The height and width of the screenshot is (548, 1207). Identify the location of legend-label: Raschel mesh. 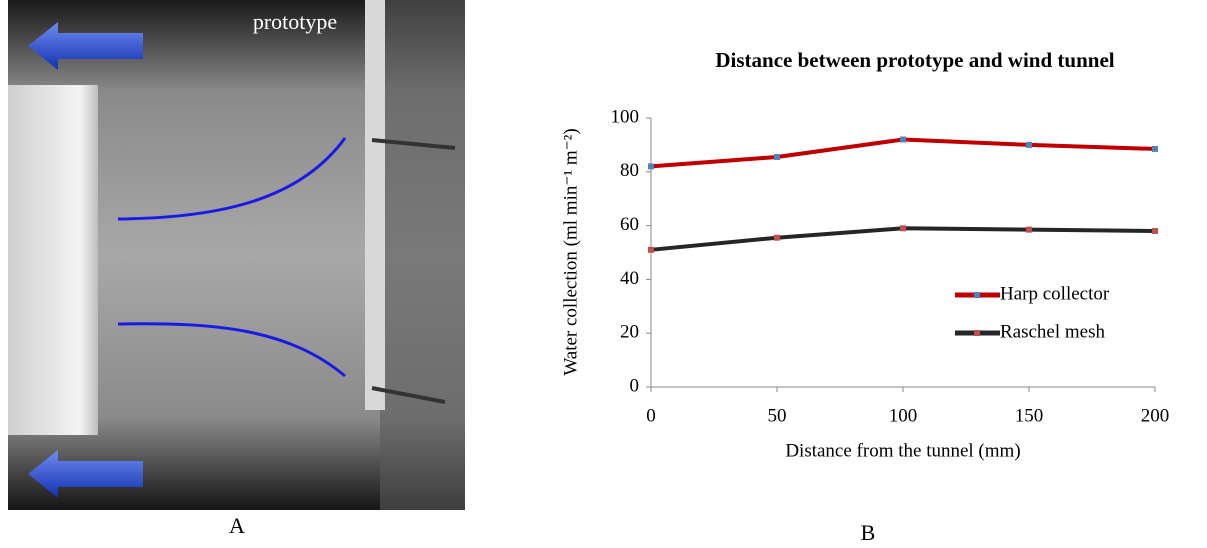
(1053, 331).